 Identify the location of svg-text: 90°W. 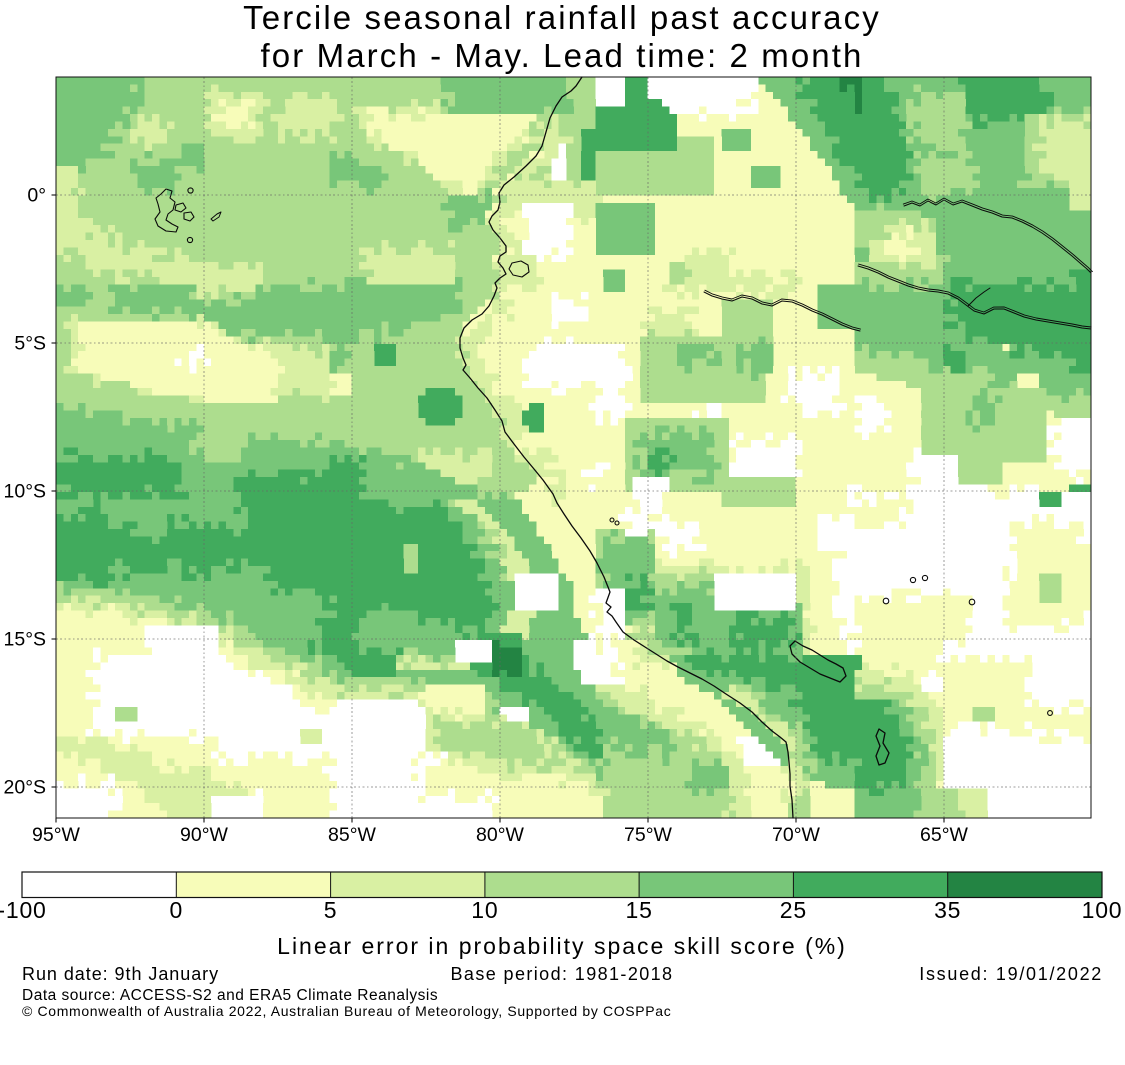
(204, 835).